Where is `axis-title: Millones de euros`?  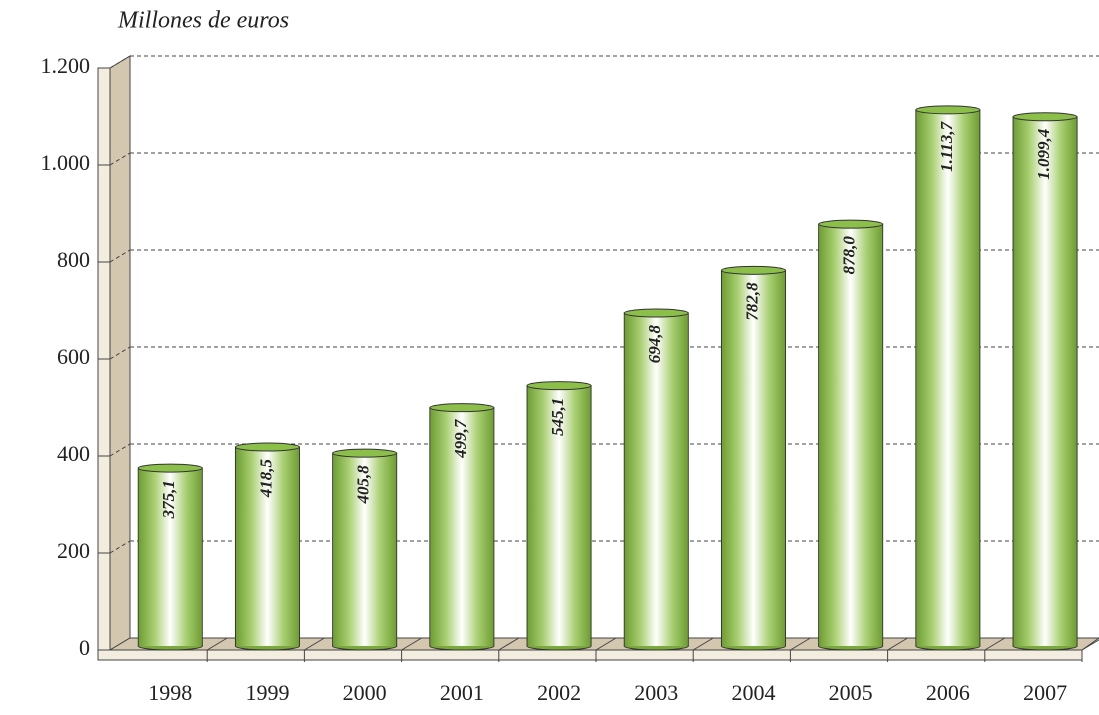
axis-title: Millones de euros is located at coordinates (203, 21).